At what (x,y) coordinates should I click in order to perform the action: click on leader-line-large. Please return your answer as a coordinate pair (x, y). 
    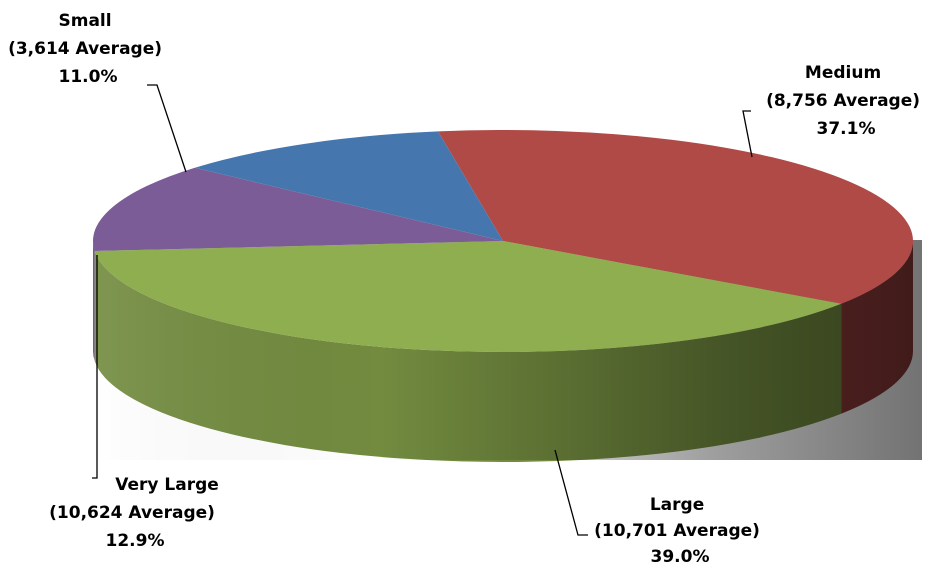
    Looking at the image, I should click on (571, 492).